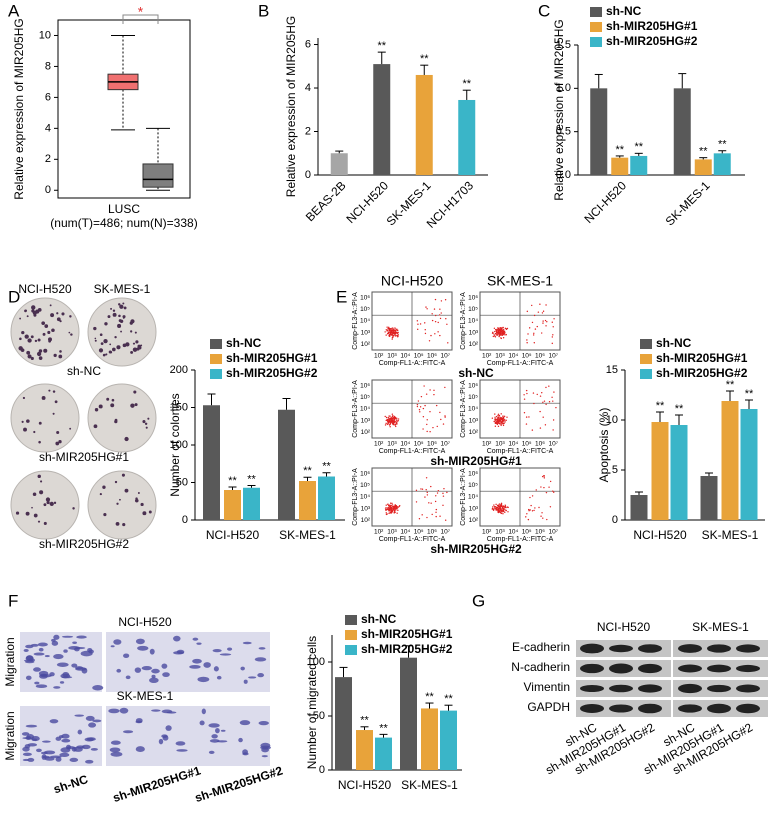  What do you see at coordinates (520, 451) in the screenshot?
I see `flow-axis-label: Comp-FL1-A::FITC-A` at bounding box center [520, 451].